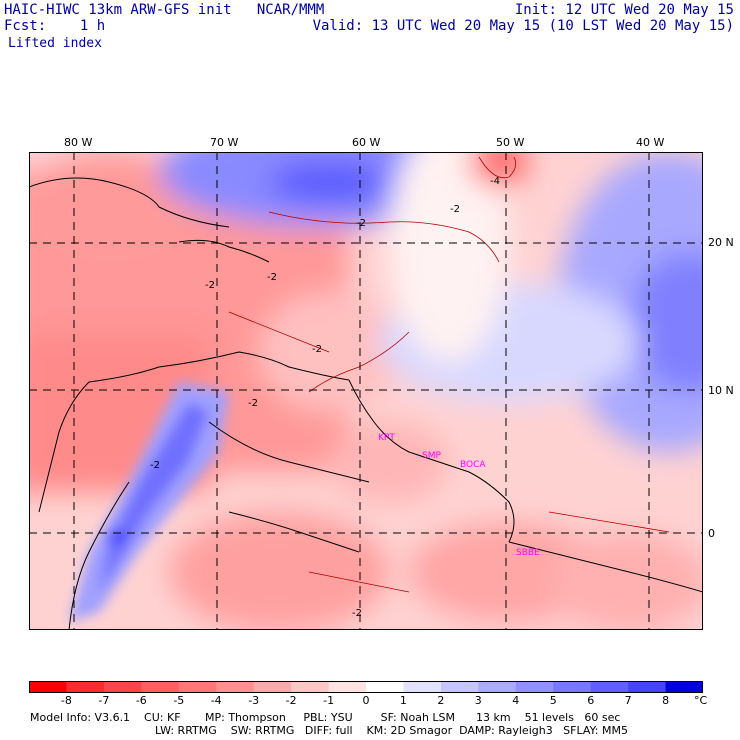 This screenshot has height=740, width=740. What do you see at coordinates (55, 26) in the screenshot?
I see `forecast-hour: Fcst: 1 h` at bounding box center [55, 26].